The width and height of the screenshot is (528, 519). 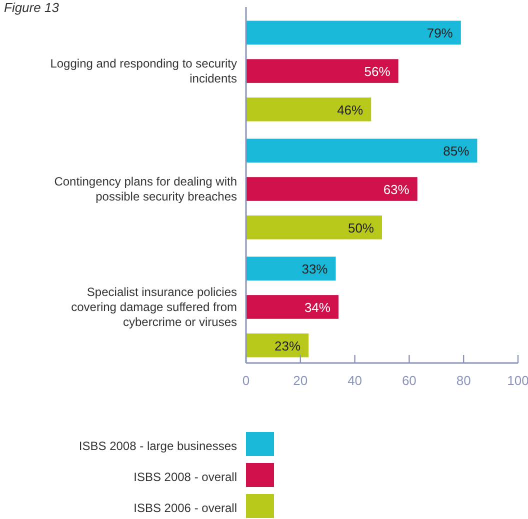 I want to click on x-tick-label: 60, so click(x=409, y=380).